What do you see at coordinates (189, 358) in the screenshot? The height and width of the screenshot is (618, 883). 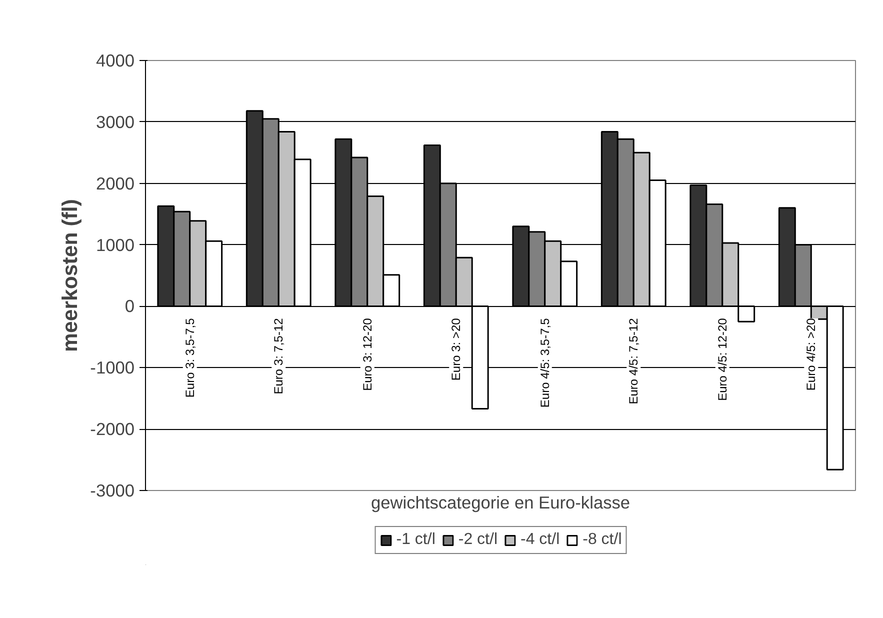 I see `x-tick-label: Euro 3: 3,5-7,5` at bounding box center [189, 358].